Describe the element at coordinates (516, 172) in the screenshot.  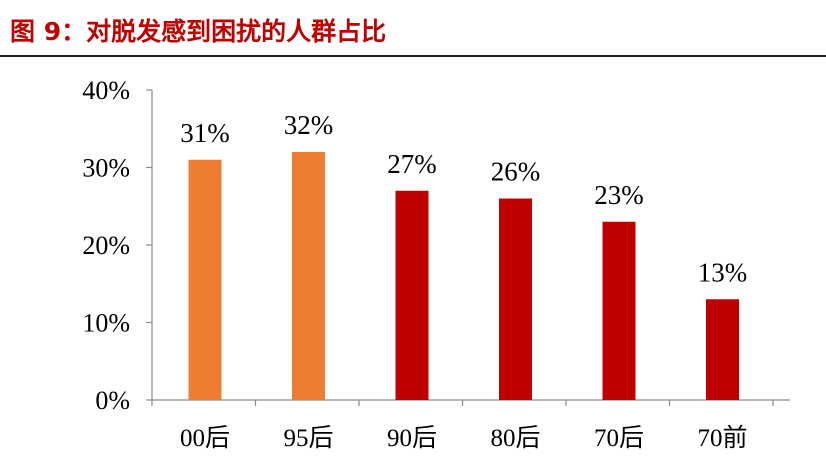
I see `data-label: 26%` at that location.